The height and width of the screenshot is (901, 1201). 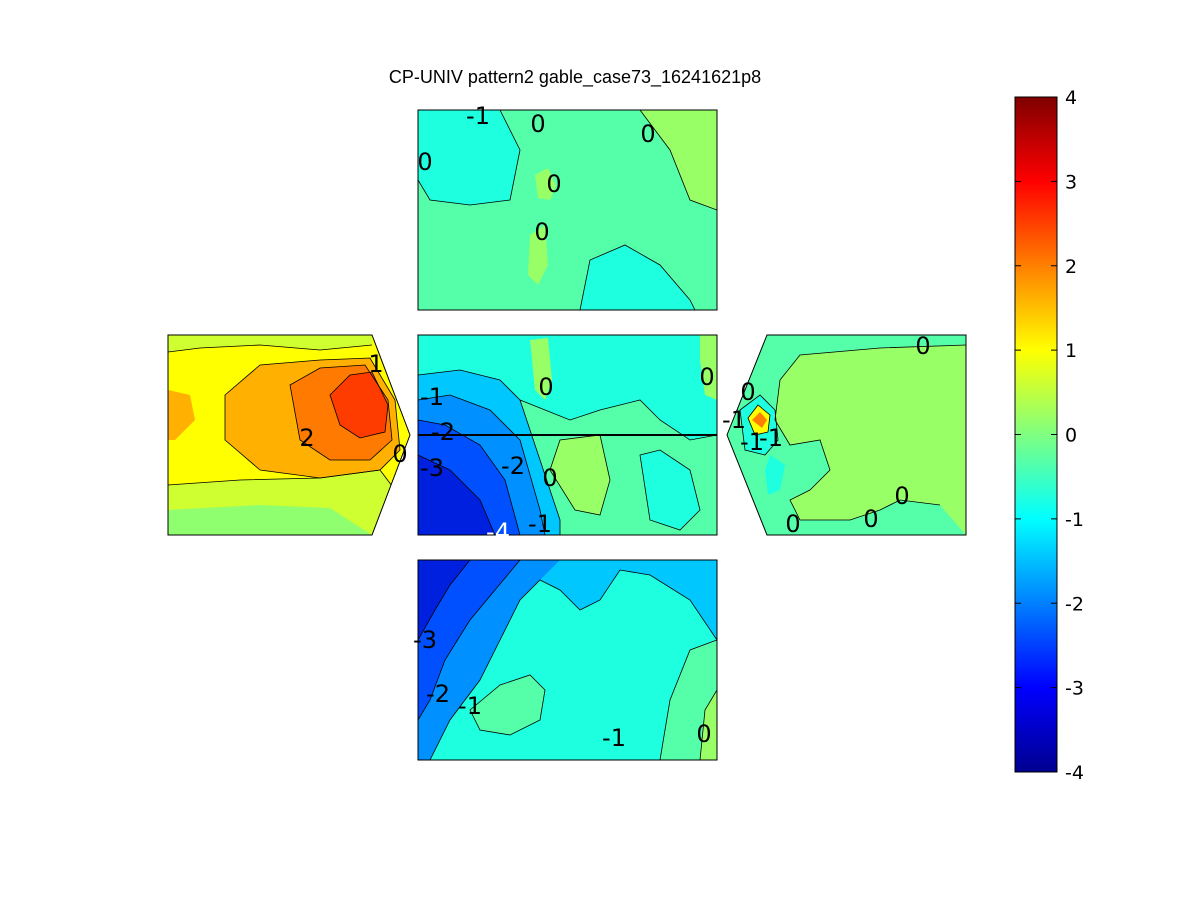 I want to click on colorbar-tick-label: -2, so click(x=1074, y=604).